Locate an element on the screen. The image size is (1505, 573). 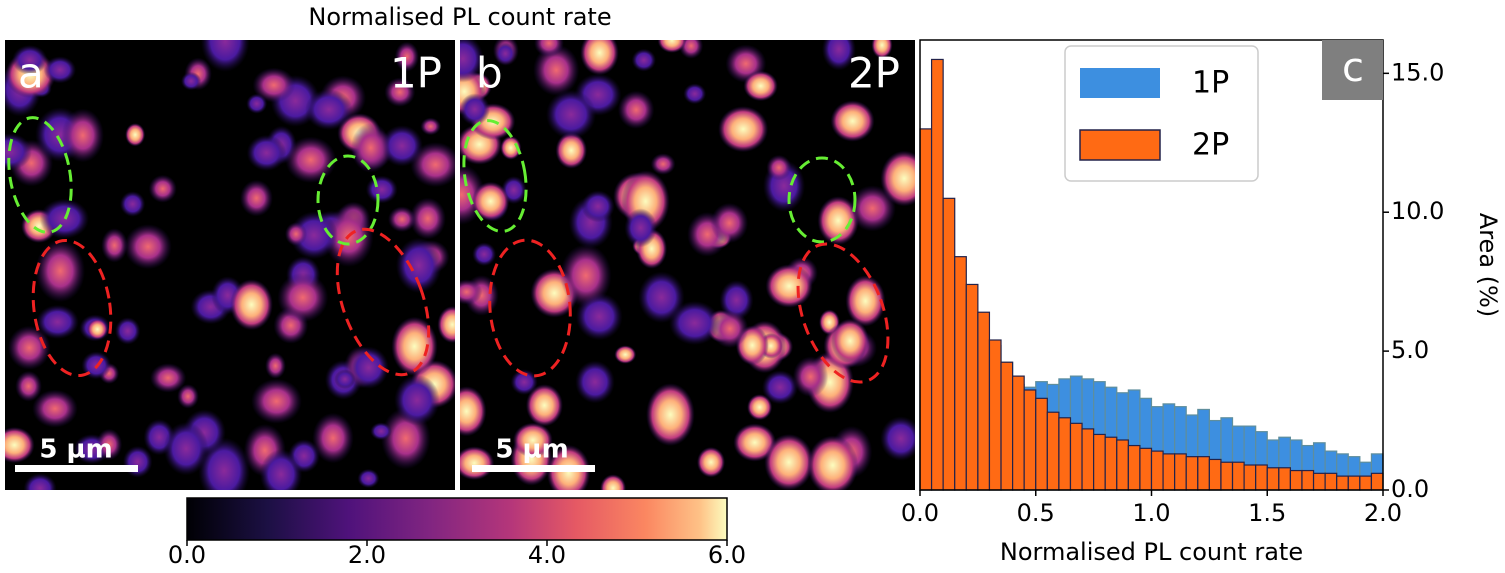
legend-swatch is located at coordinates (1120, 83).